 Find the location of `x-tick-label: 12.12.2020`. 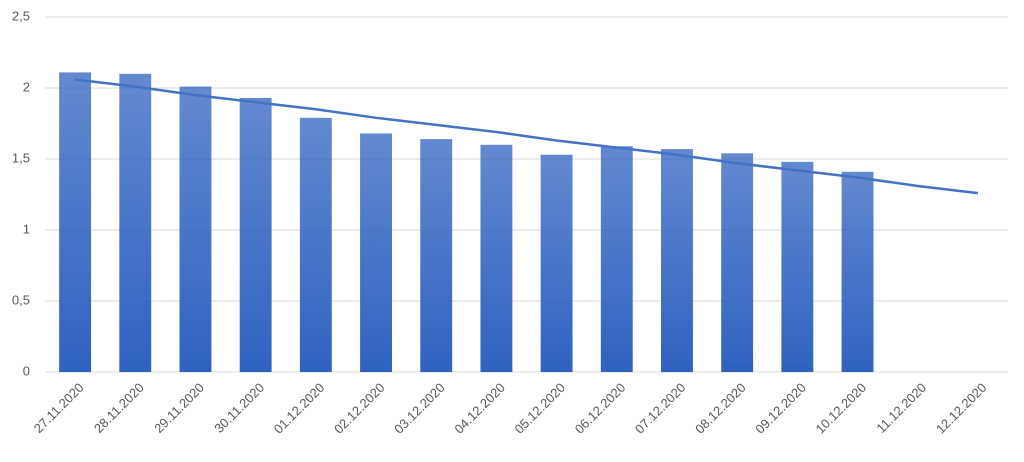

x-tick-label: 12.12.2020 is located at coordinates (961, 408).